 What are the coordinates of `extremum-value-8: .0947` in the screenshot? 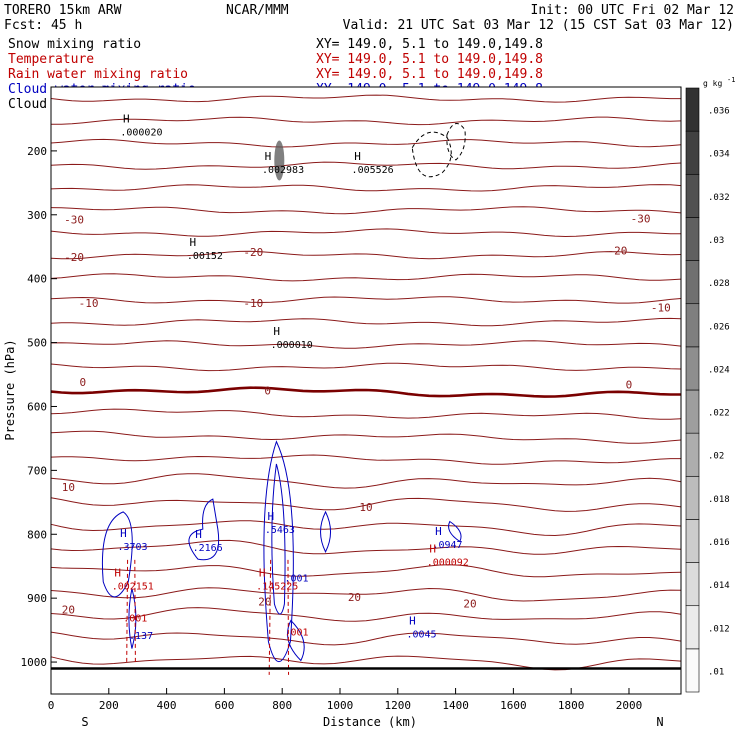 It's located at (447, 545).